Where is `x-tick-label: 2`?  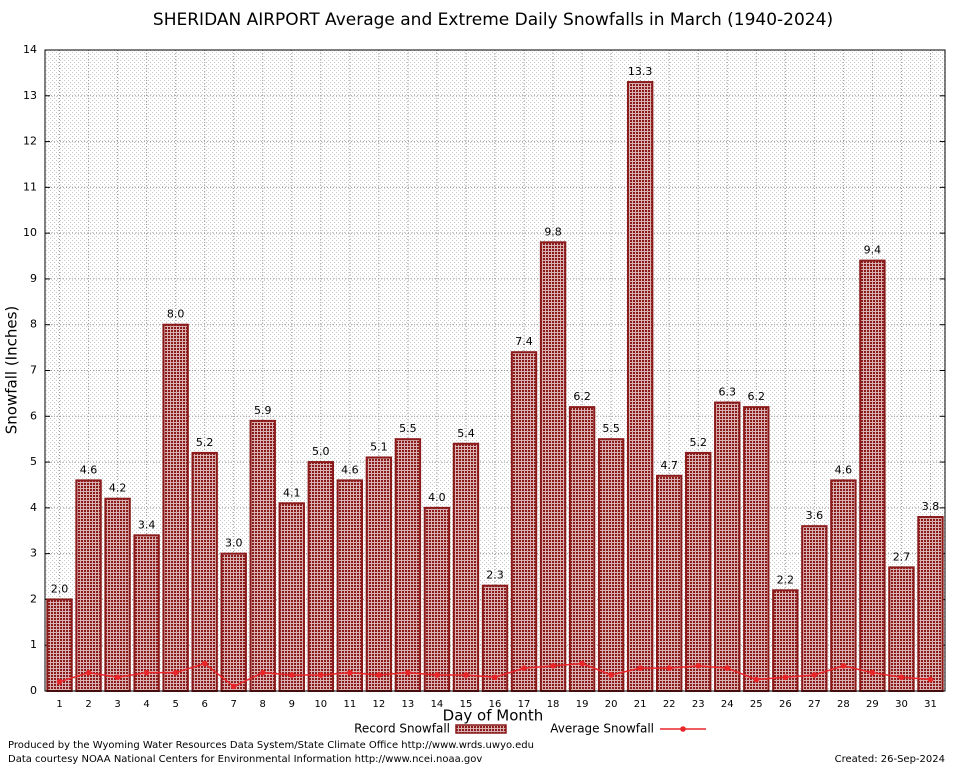 x-tick-label: 2 is located at coordinates (88, 704).